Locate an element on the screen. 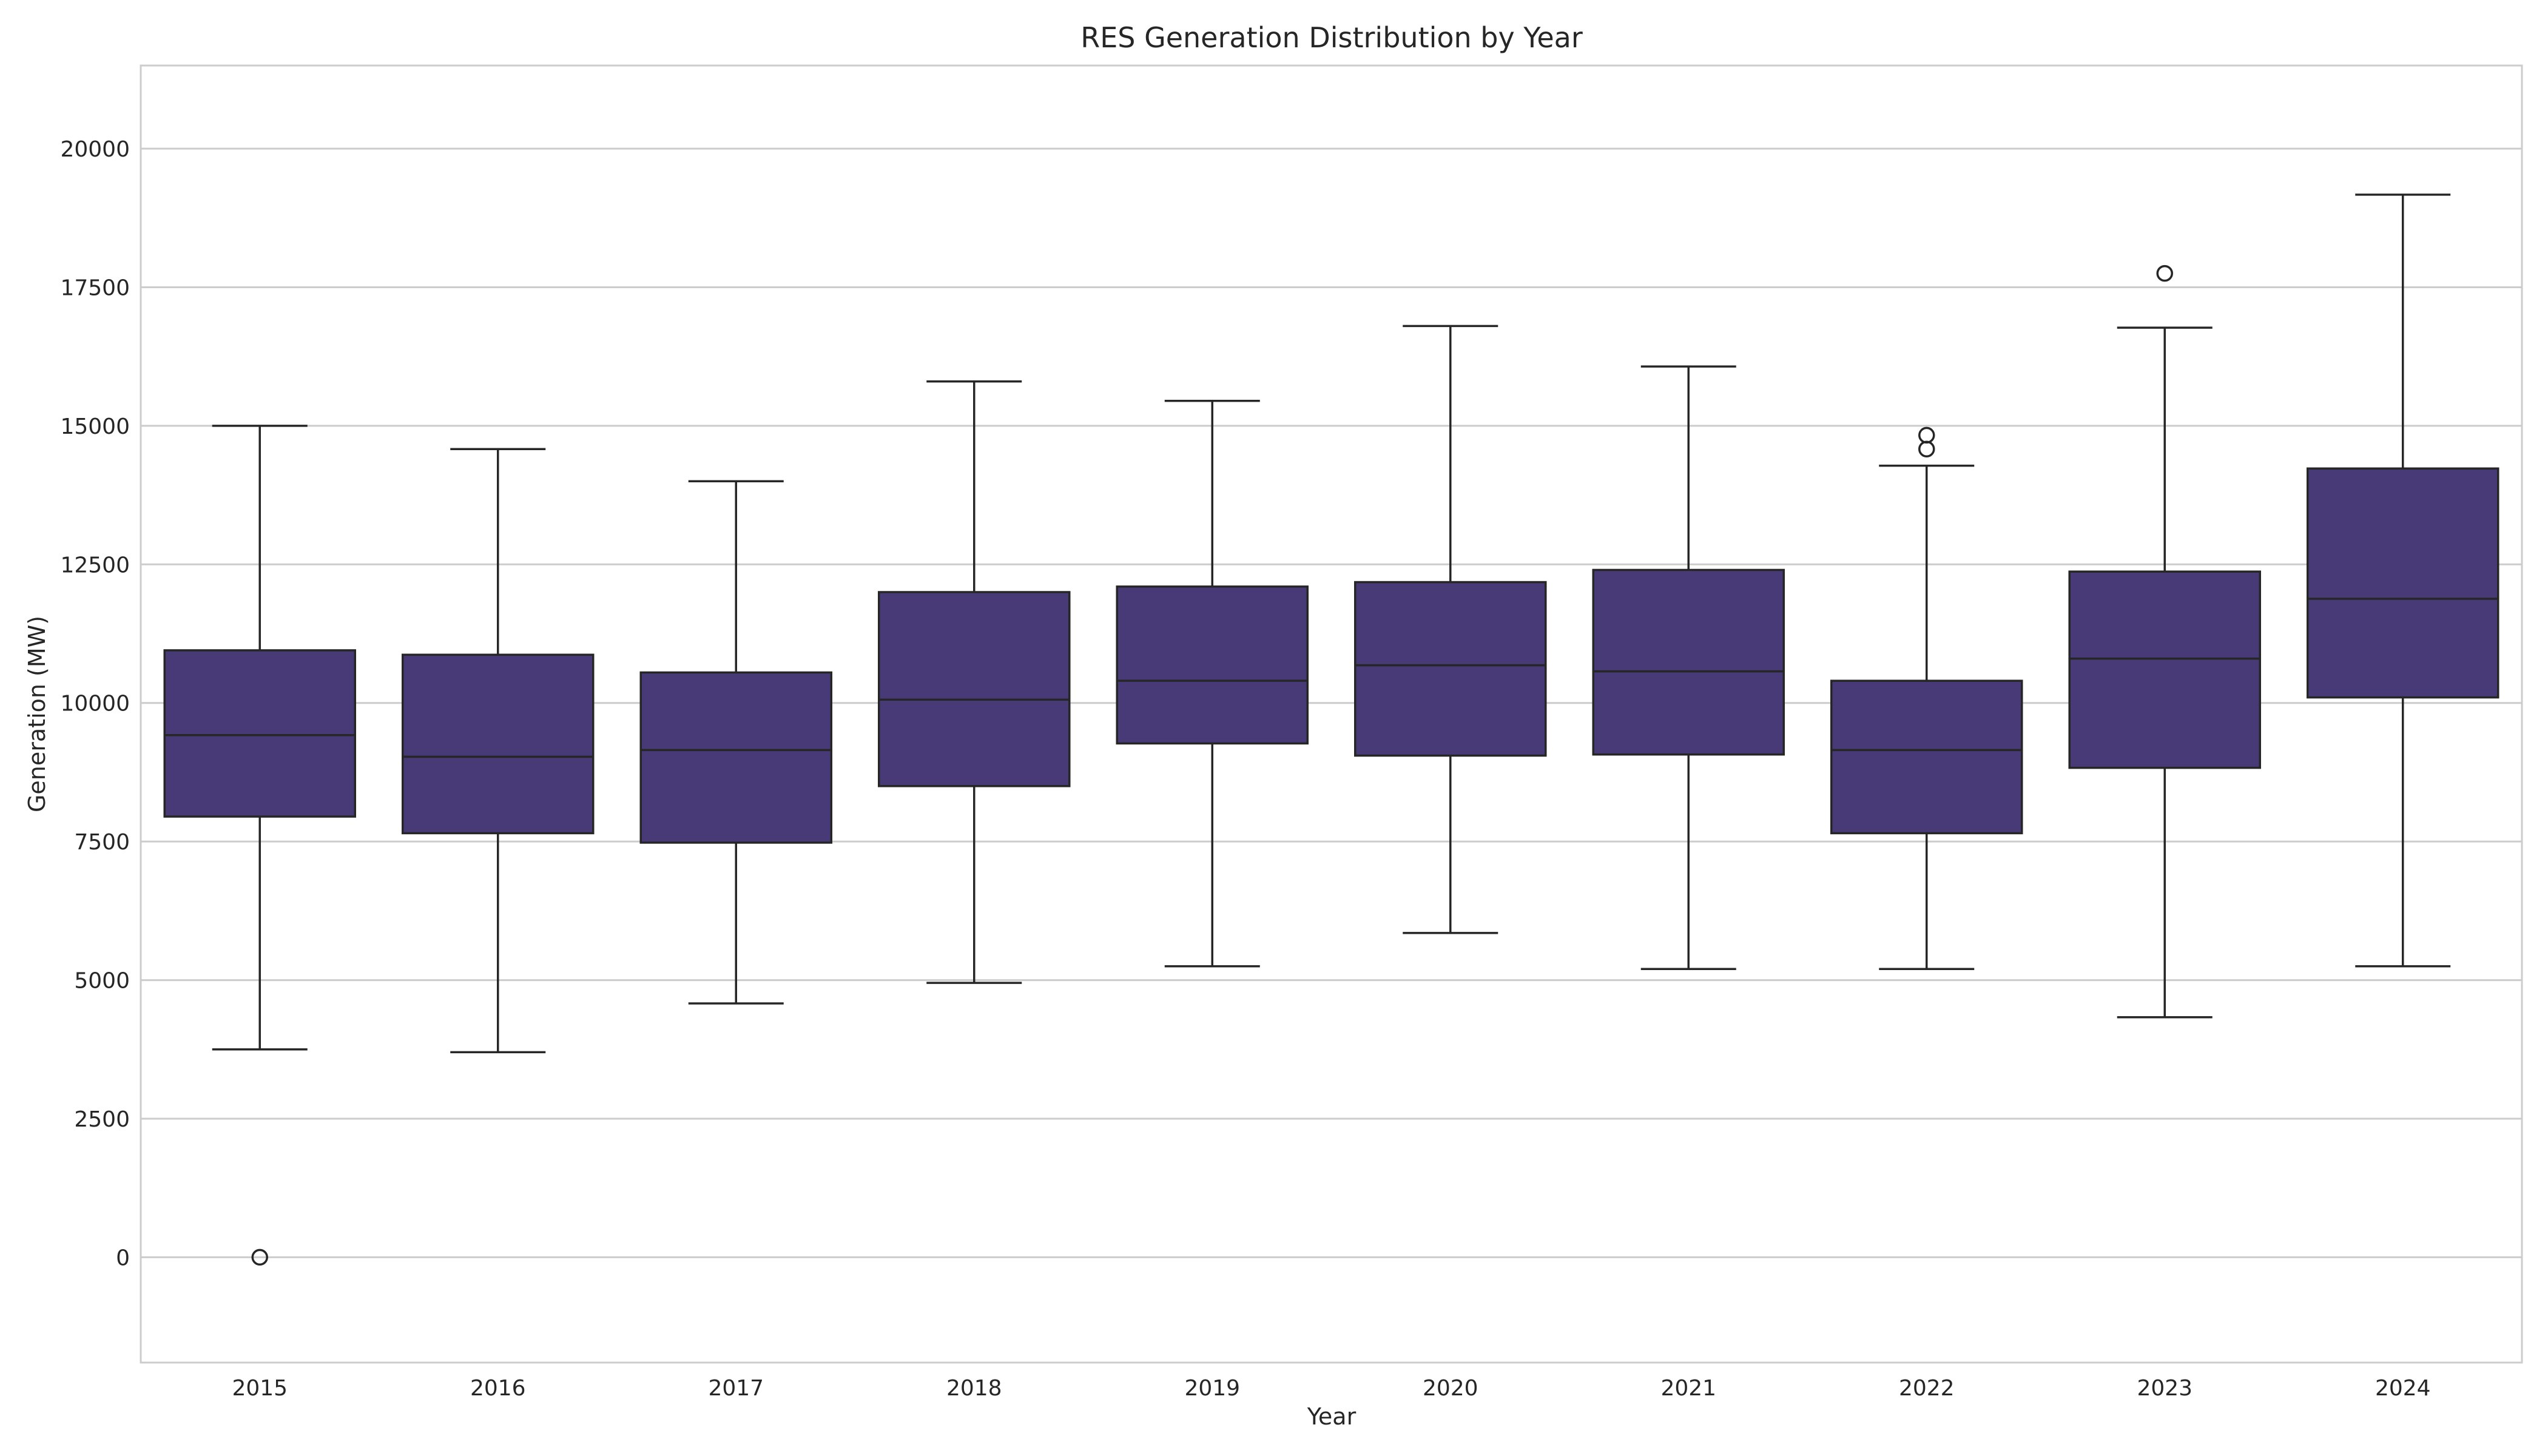  x-axis-label: Year is located at coordinates (1332, 1416).